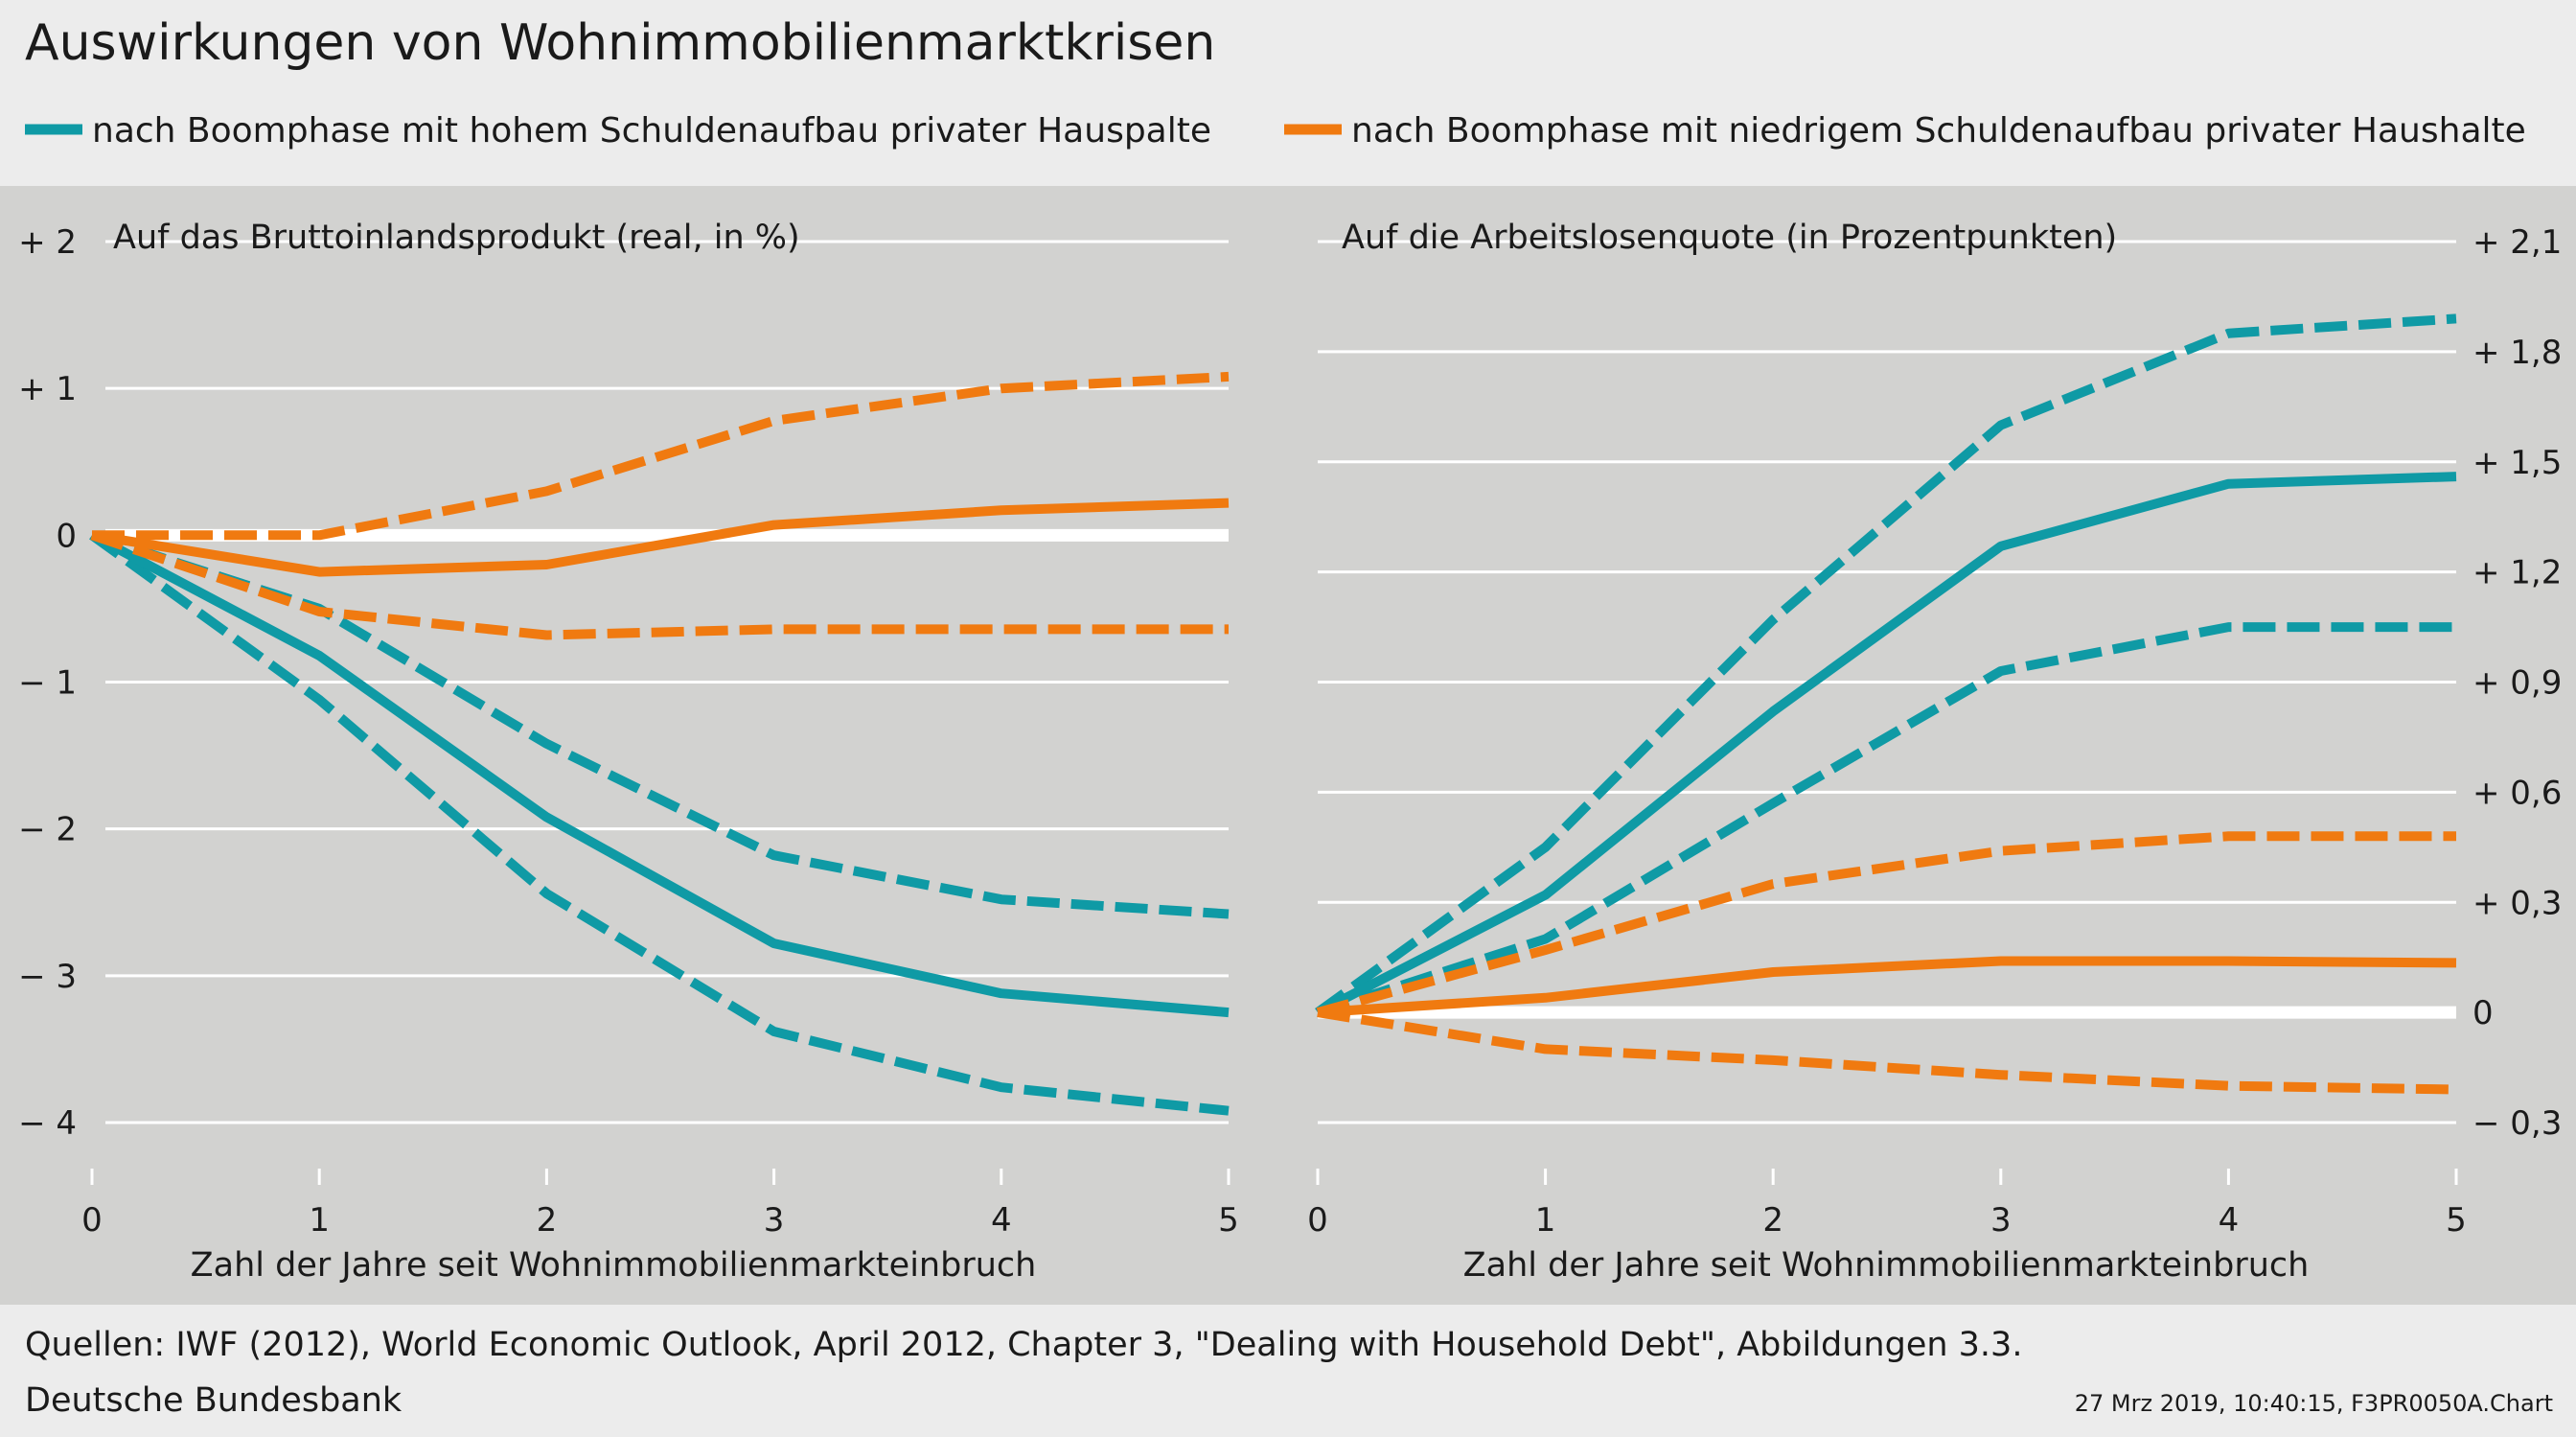 This screenshot has width=2576, height=1437. Describe the element at coordinates (1887, 1204) in the screenshot. I see `unemployment-x-axis: 0 1 2 3 4 5` at that location.